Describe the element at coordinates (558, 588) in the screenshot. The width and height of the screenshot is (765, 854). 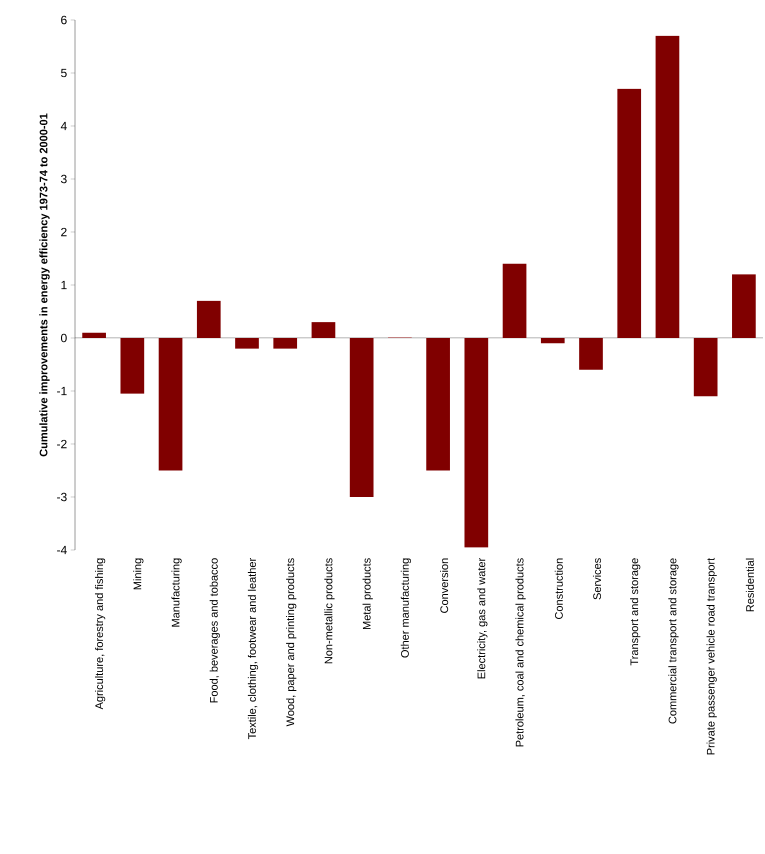
I see `x-tick-label: Construction` at that location.